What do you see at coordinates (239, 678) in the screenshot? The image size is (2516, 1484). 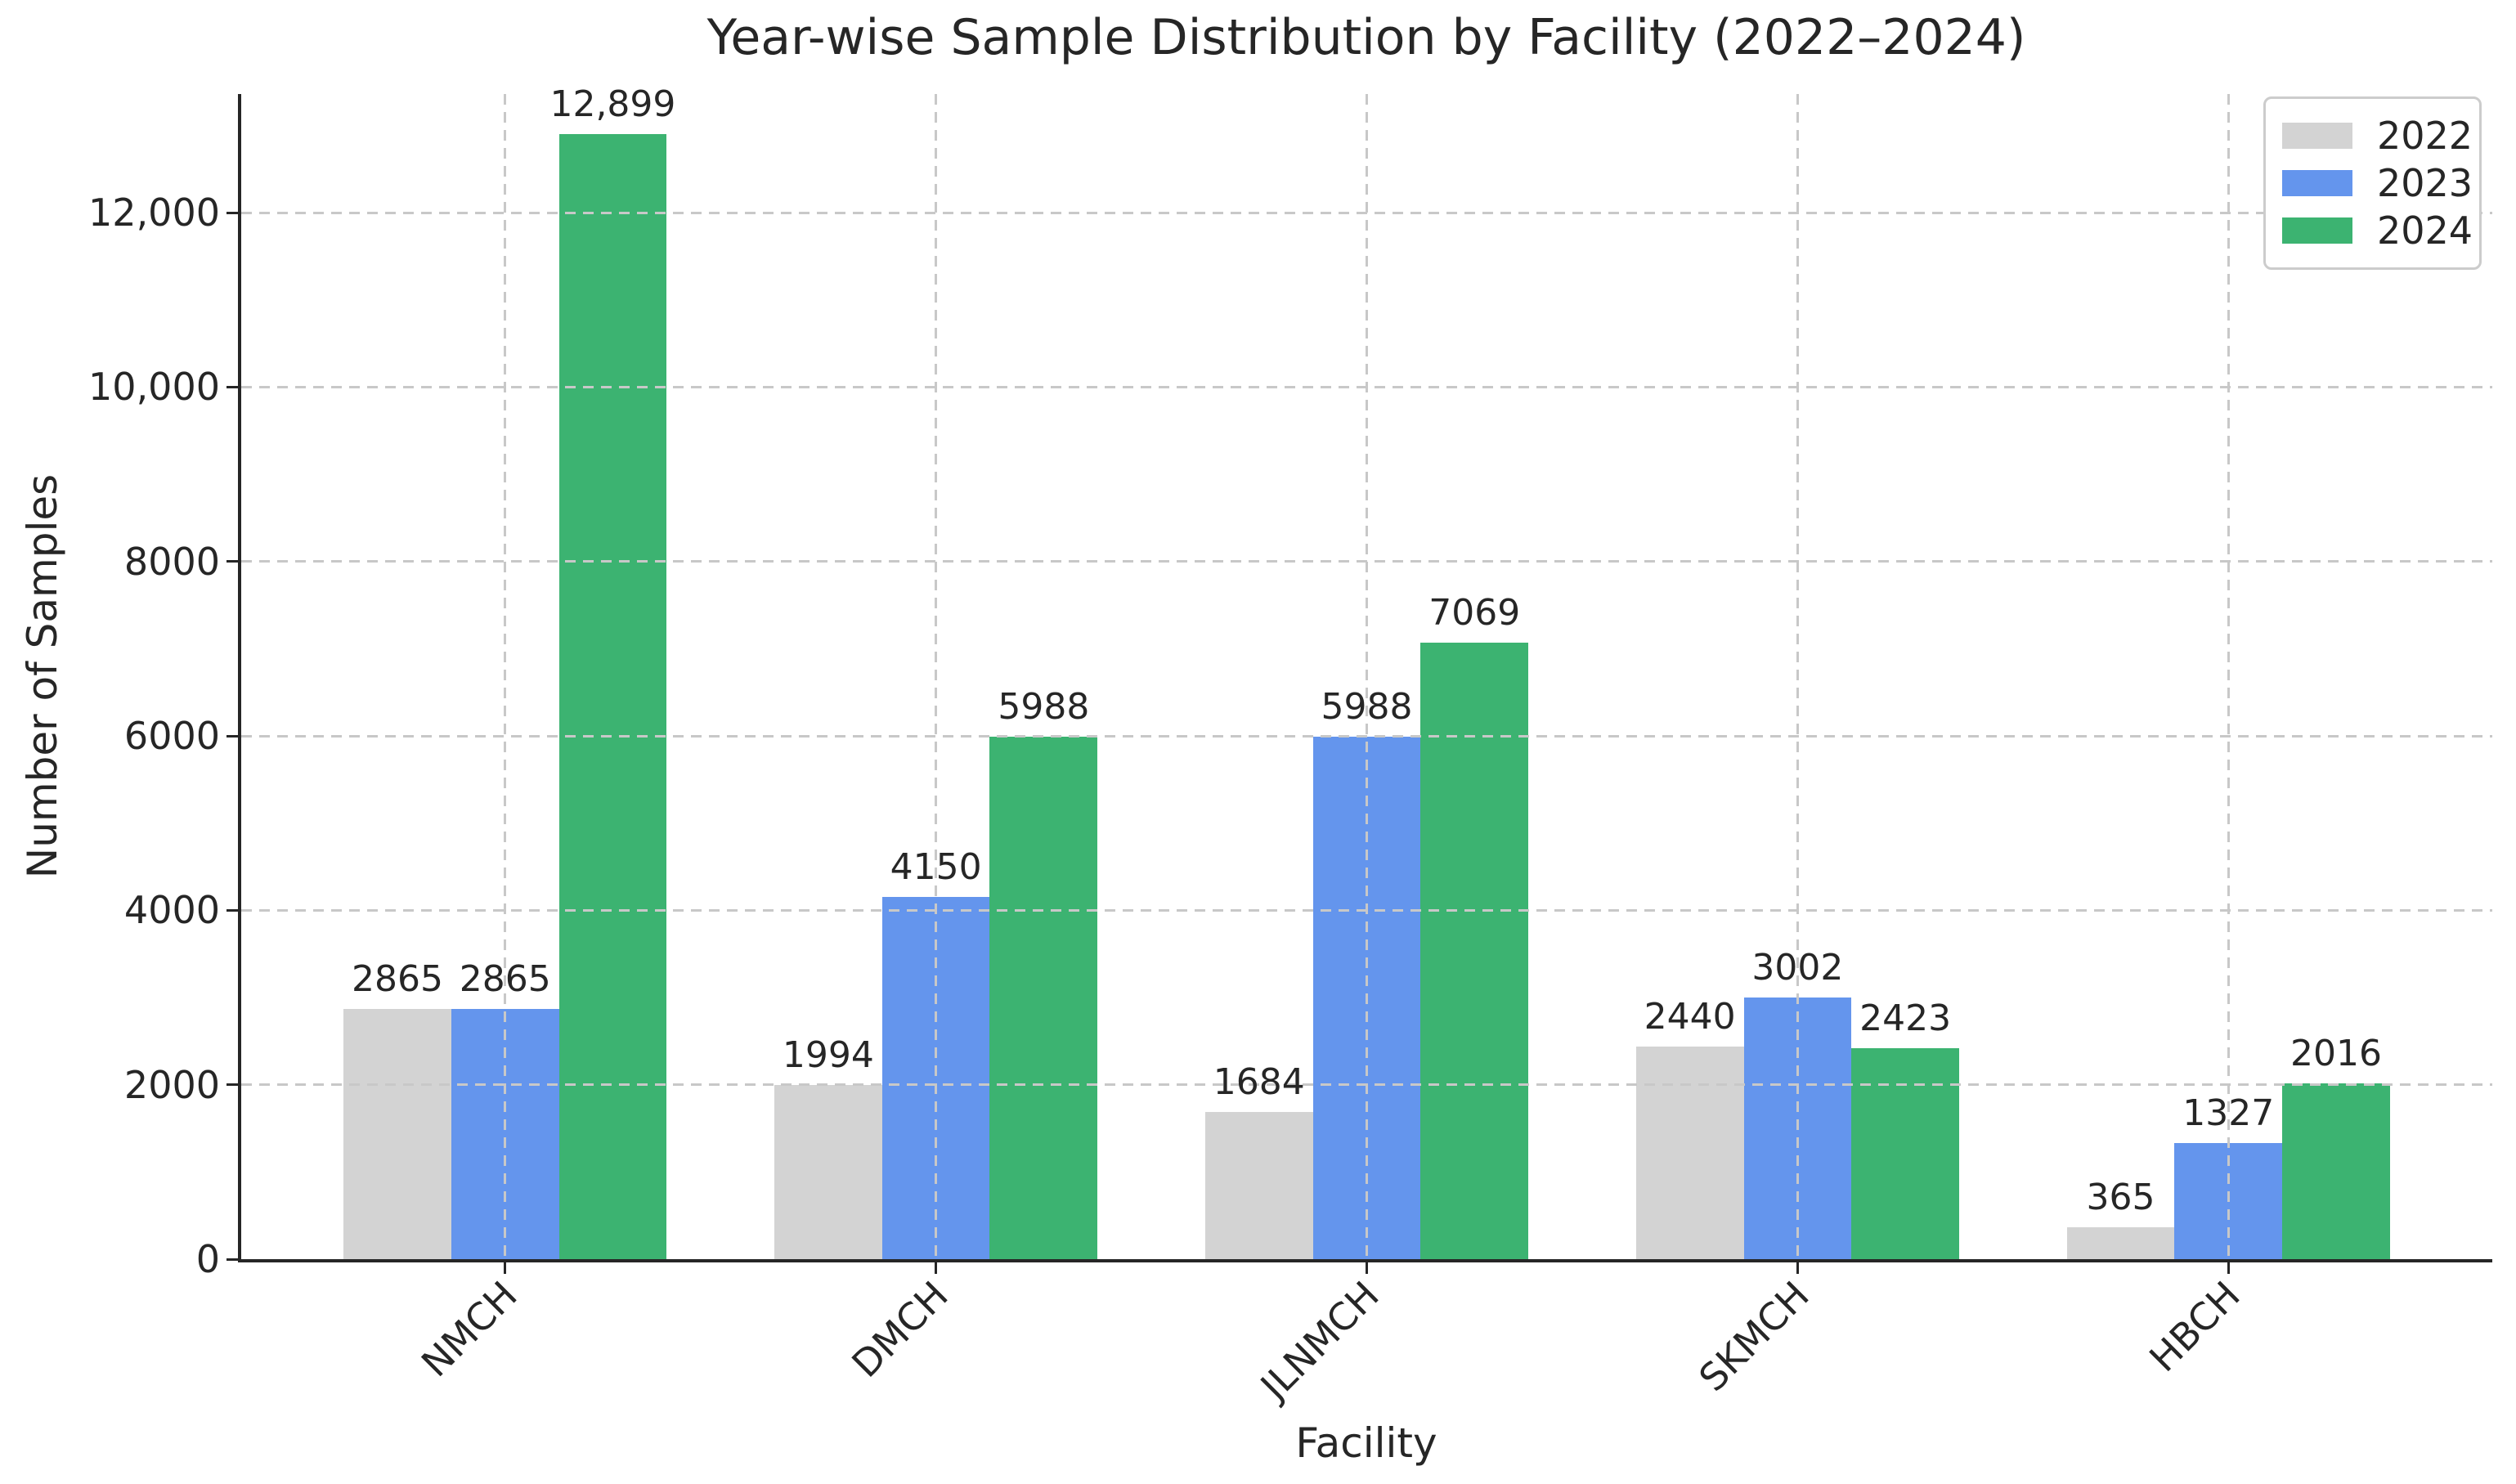 I see `y-axis-spine` at bounding box center [239, 678].